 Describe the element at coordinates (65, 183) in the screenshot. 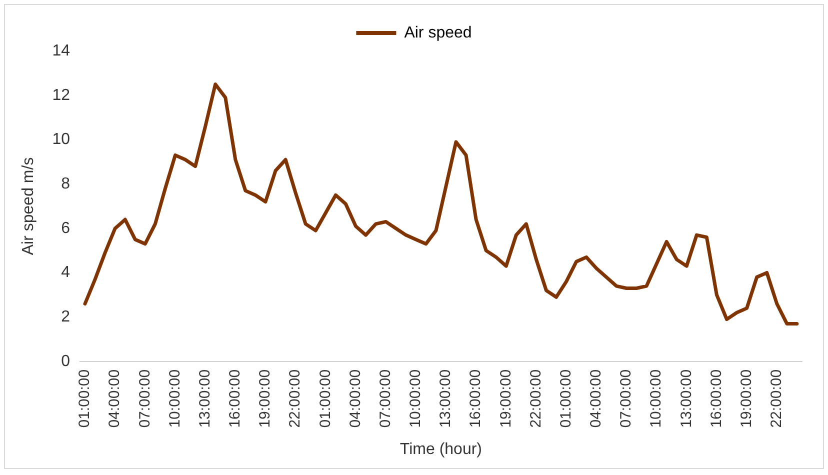

I see `y-tick-label: 8` at that location.